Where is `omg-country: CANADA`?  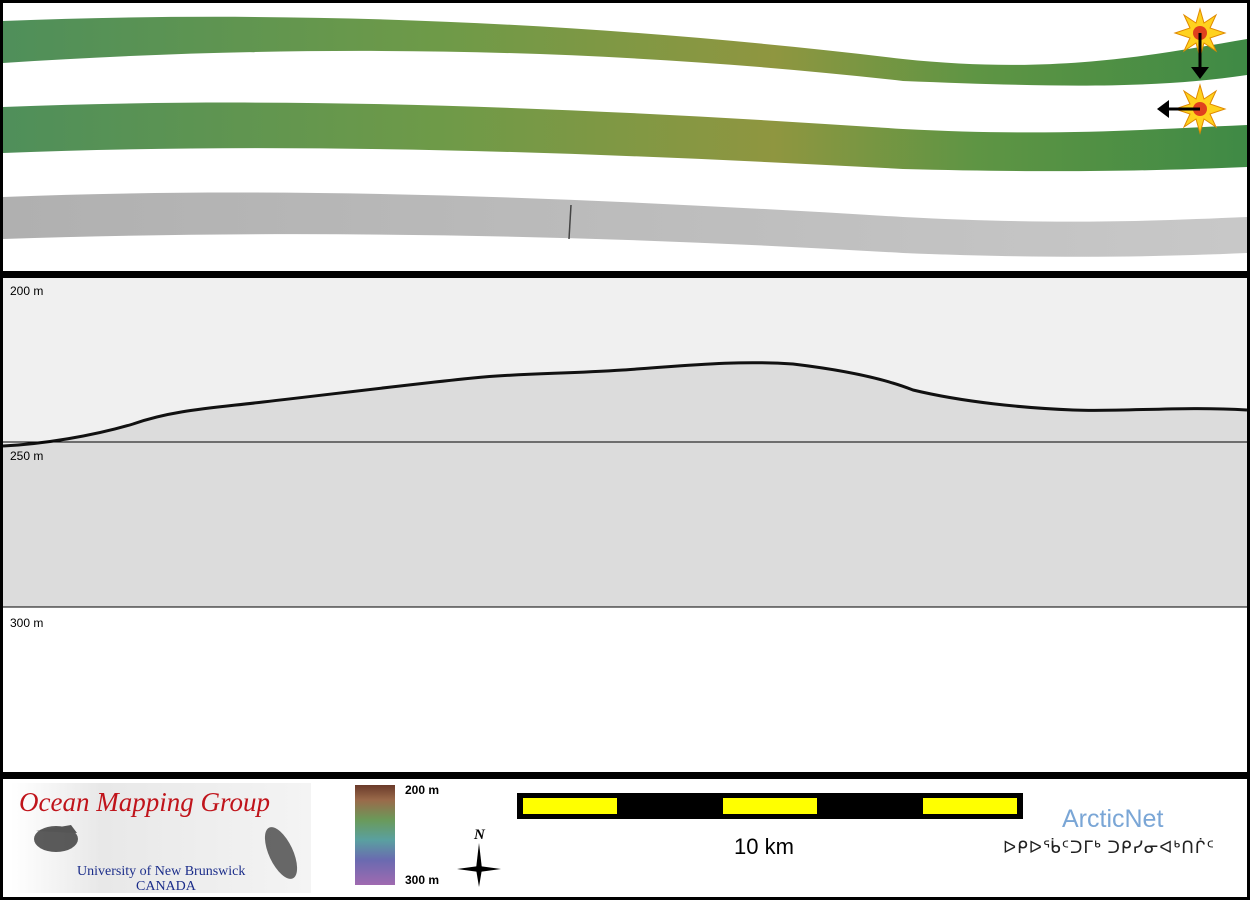 omg-country: CANADA is located at coordinates (166, 886).